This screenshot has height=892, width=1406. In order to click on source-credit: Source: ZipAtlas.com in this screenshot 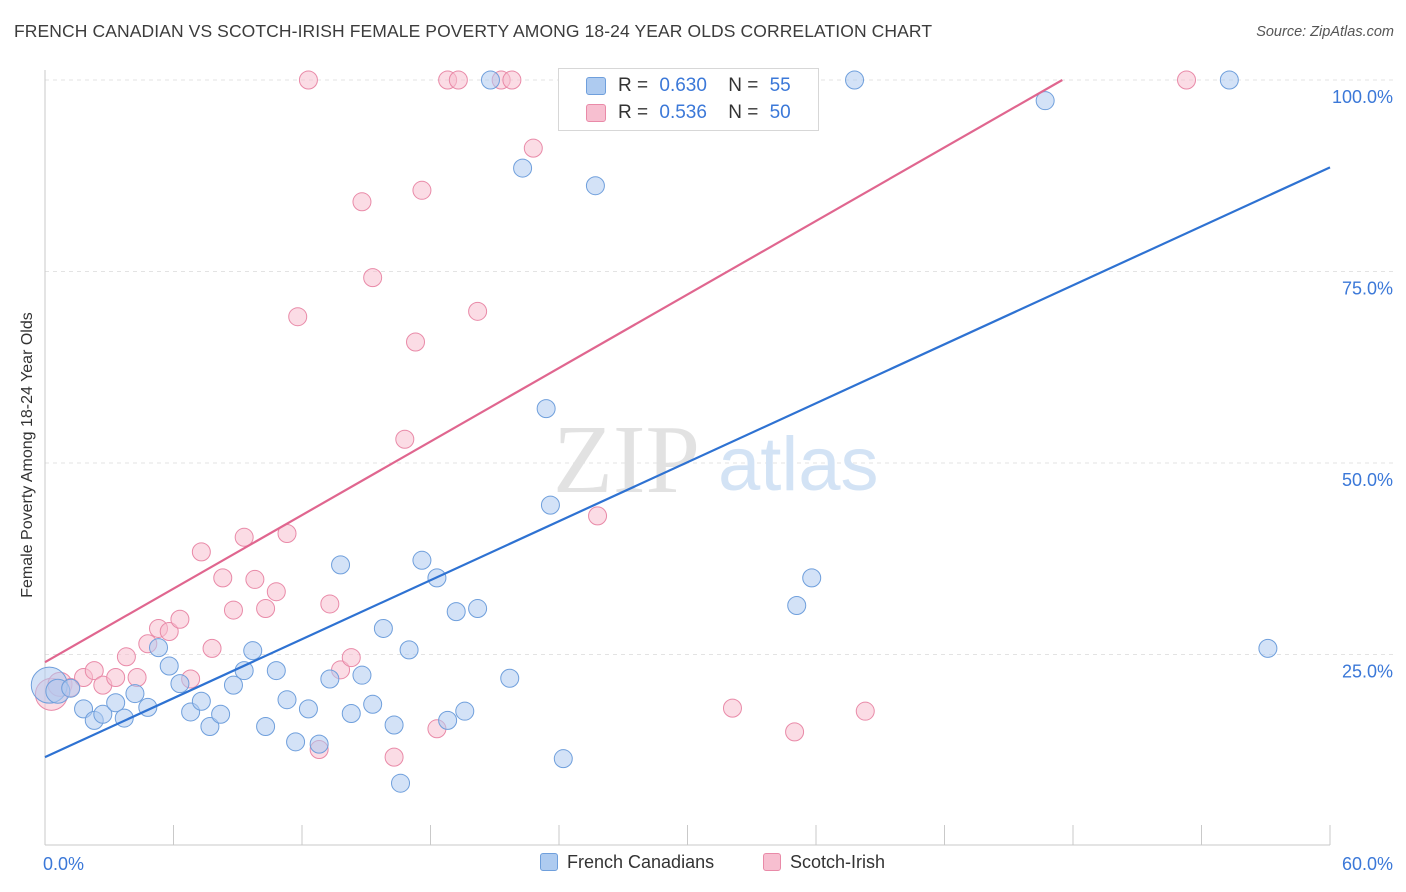, I will do `click(1325, 32)`.